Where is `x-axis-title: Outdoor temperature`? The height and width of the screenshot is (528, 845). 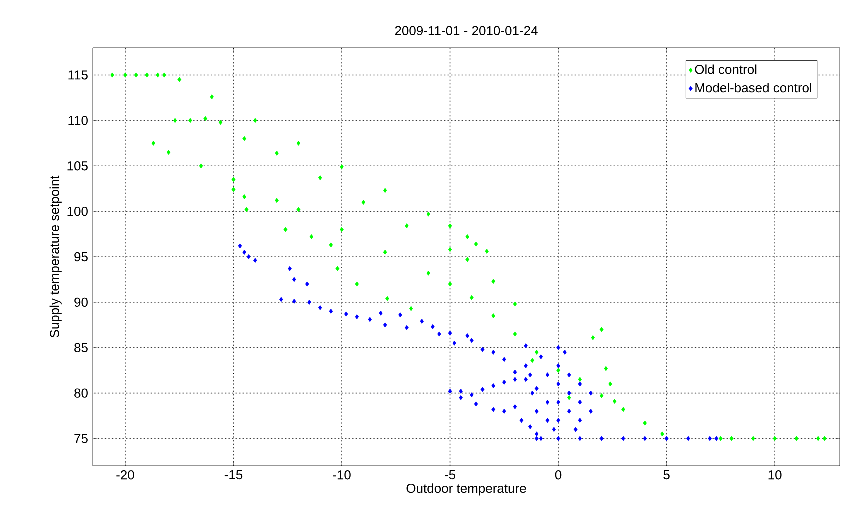 x-axis-title: Outdoor temperature is located at coordinates (466, 490).